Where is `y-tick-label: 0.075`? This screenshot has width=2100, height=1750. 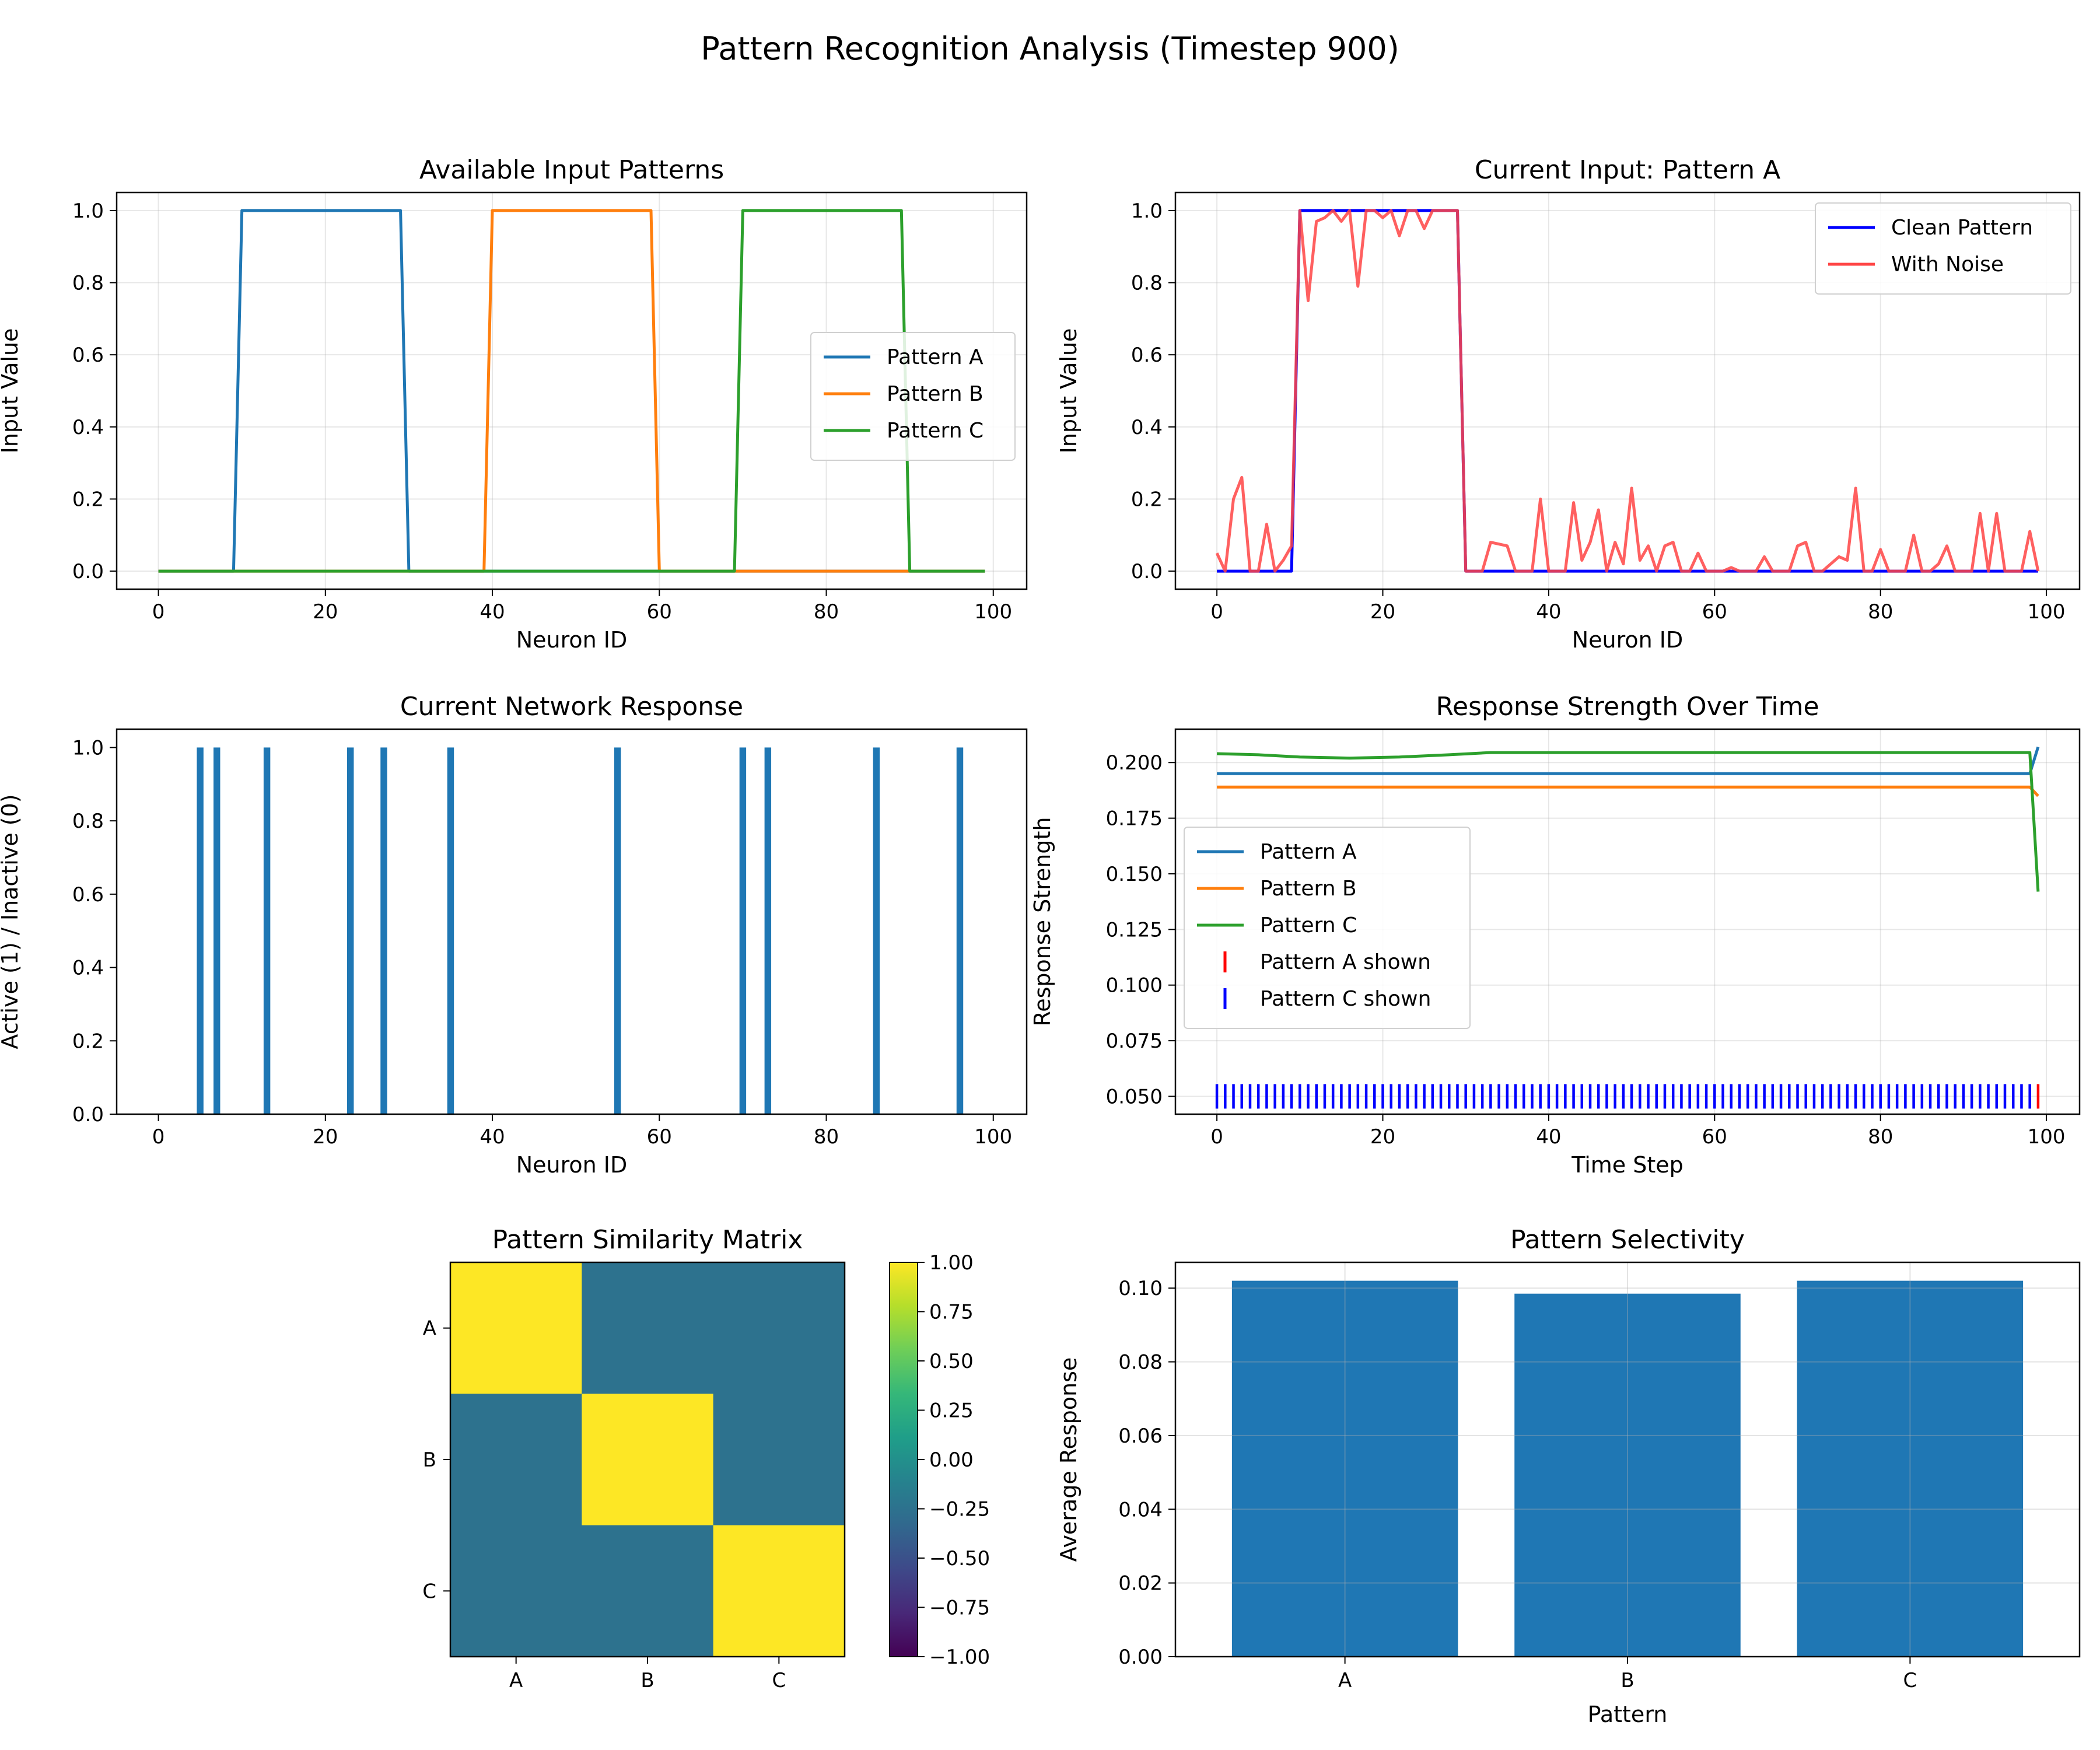 y-tick-label: 0.075 is located at coordinates (1134, 1041).